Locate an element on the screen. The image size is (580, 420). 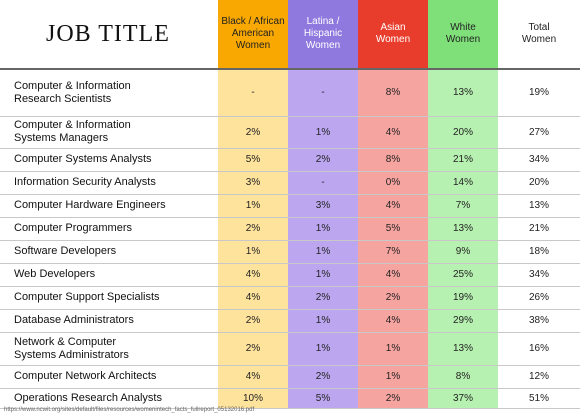
table-row: Database Administrators 2% 1% 4% 29% 38% is located at coordinates (290, 321).